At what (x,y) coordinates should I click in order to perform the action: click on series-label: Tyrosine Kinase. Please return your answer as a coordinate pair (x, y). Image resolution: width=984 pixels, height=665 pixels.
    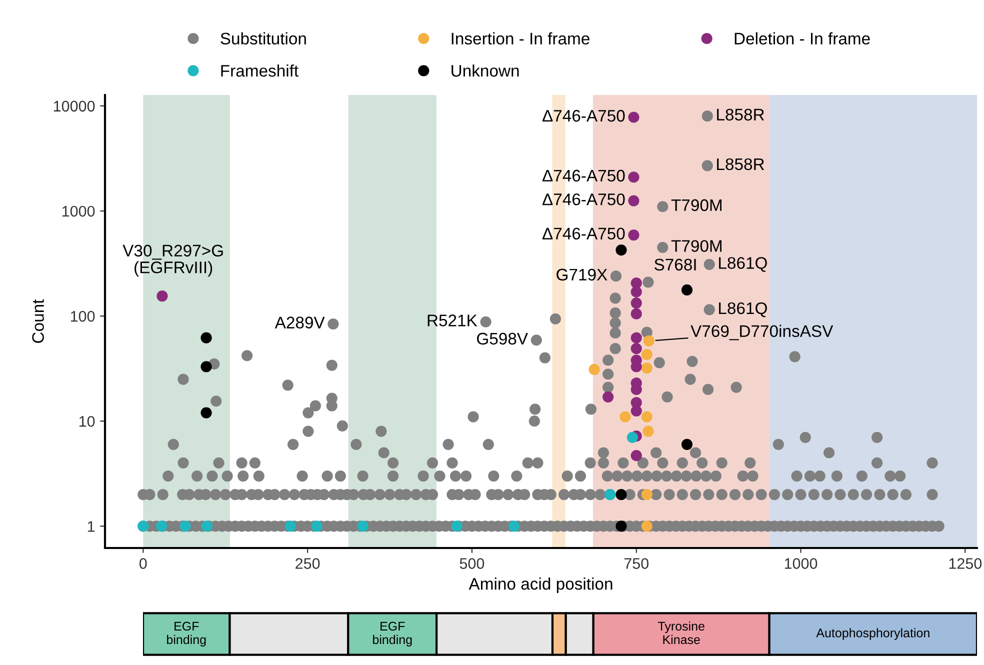
    Looking at the image, I should click on (681, 632).